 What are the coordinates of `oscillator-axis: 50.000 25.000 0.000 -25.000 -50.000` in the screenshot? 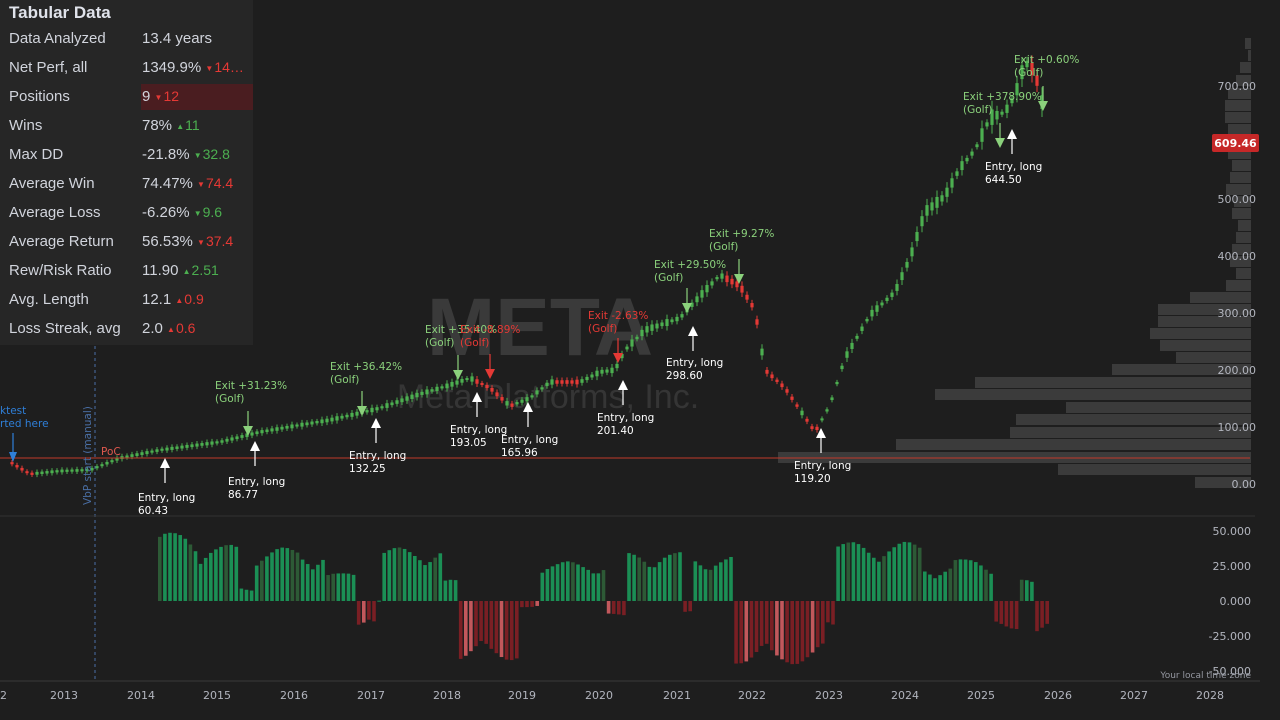 It's located at (1230, 601).